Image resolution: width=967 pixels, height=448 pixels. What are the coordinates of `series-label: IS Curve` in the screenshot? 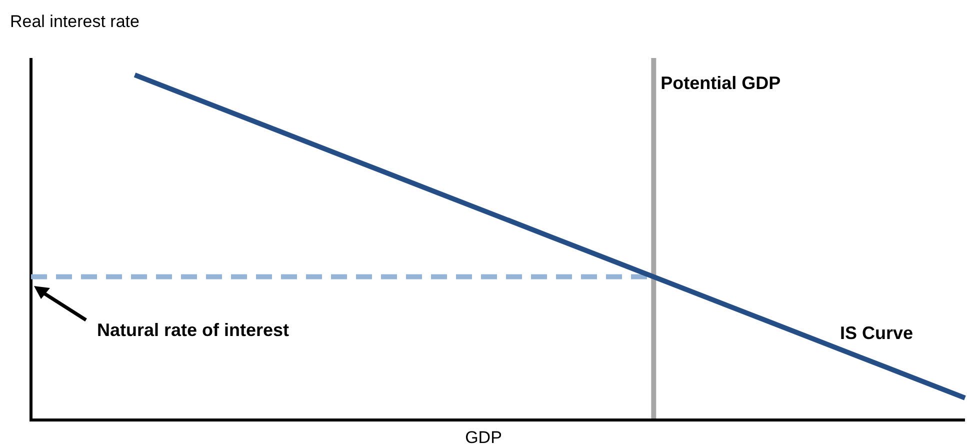 It's located at (877, 333).